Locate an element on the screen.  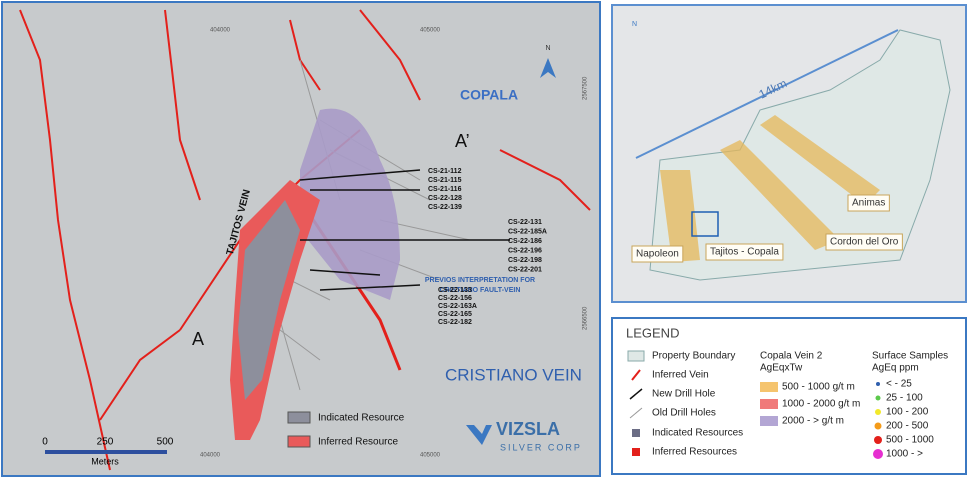
a-prime-label: A’ is located at coordinates (462, 141).